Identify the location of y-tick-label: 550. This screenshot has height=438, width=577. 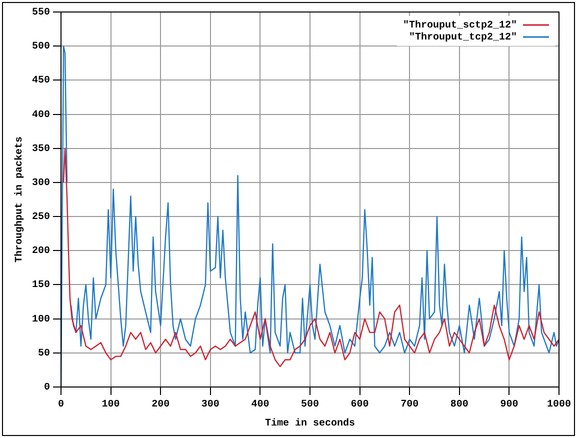
(41, 13).